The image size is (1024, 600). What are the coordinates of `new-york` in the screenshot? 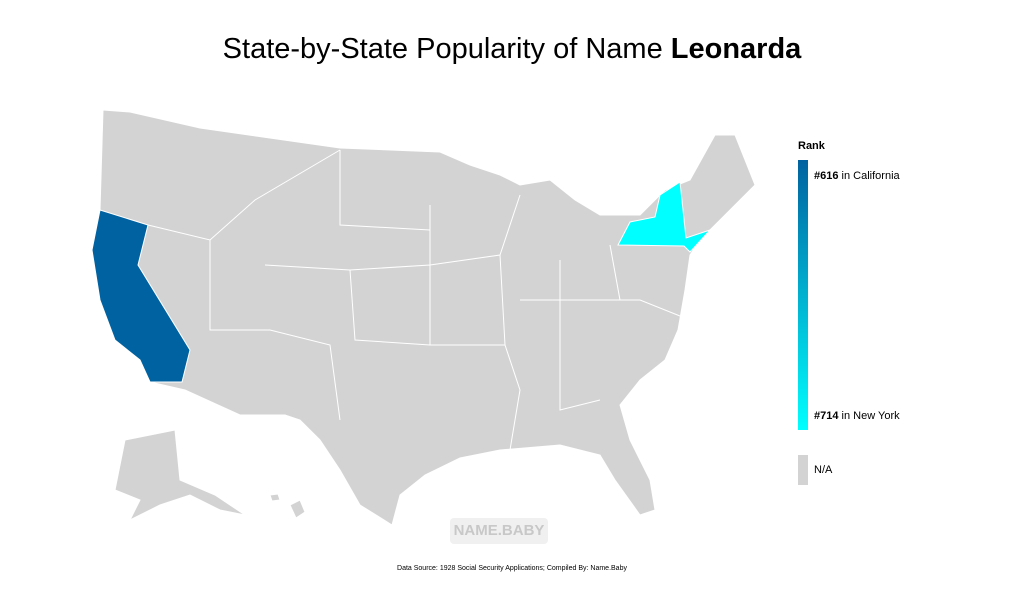 It's located at (664, 217).